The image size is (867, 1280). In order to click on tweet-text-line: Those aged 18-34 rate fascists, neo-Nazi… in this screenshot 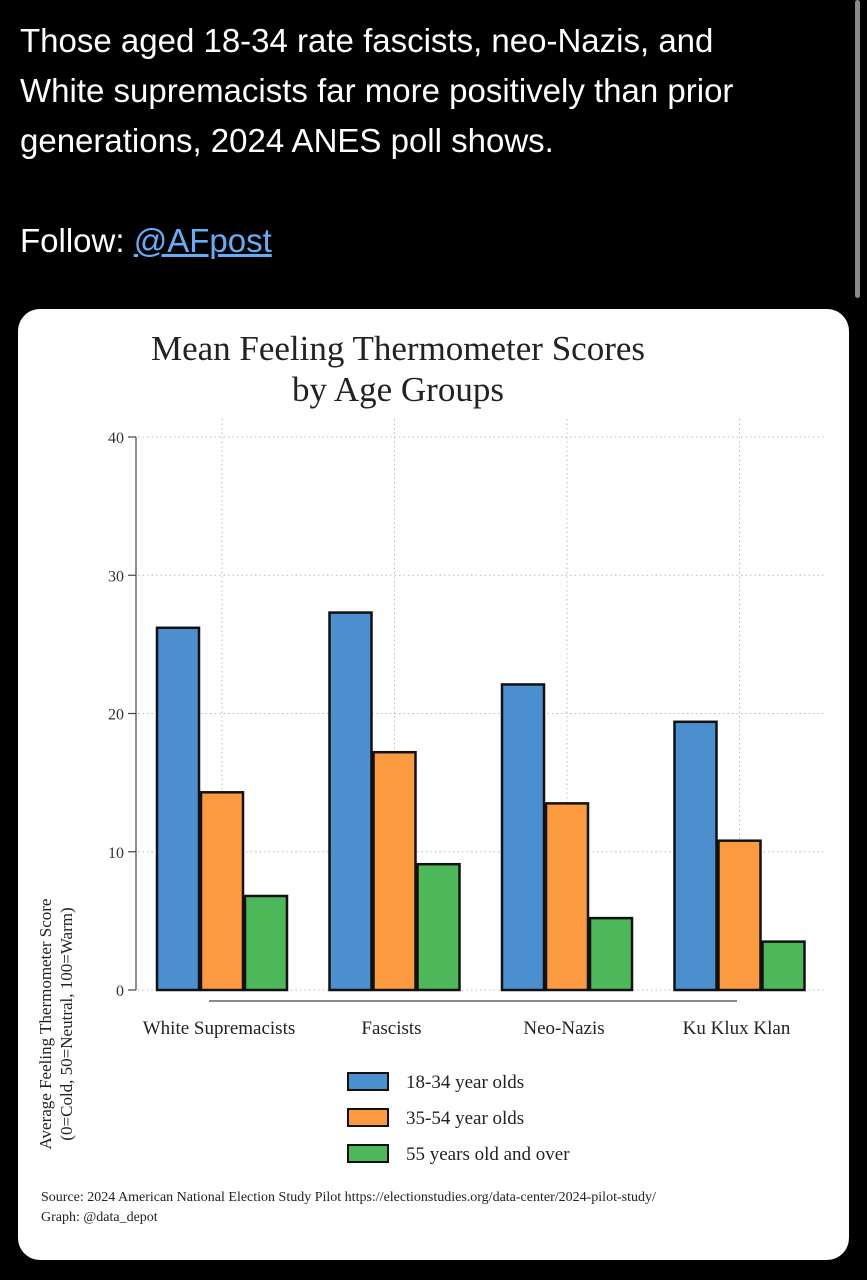, I will do `click(367, 40)`.